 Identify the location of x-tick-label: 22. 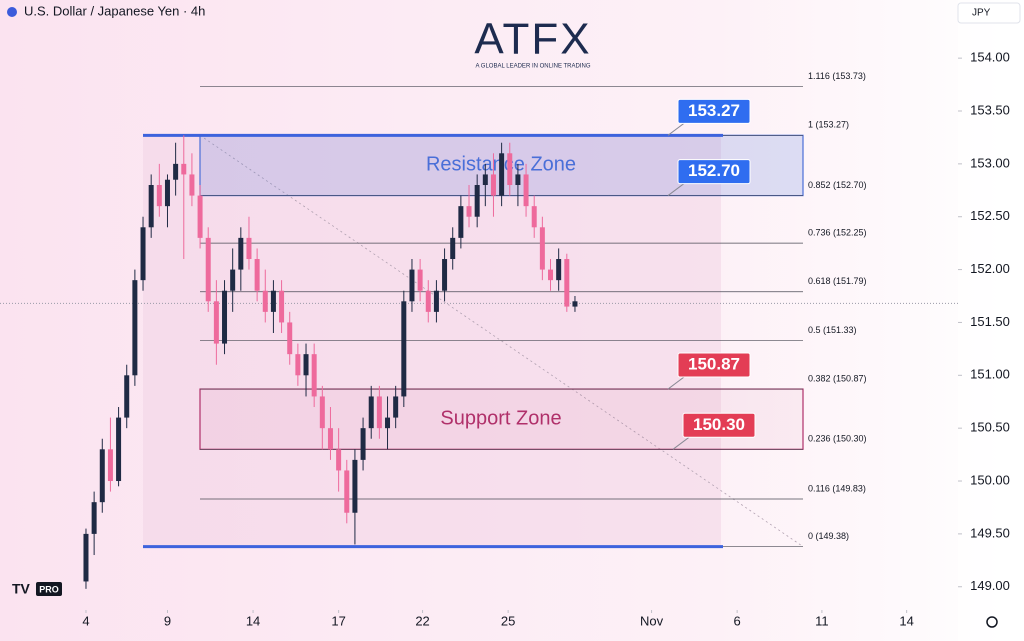
(422, 620).